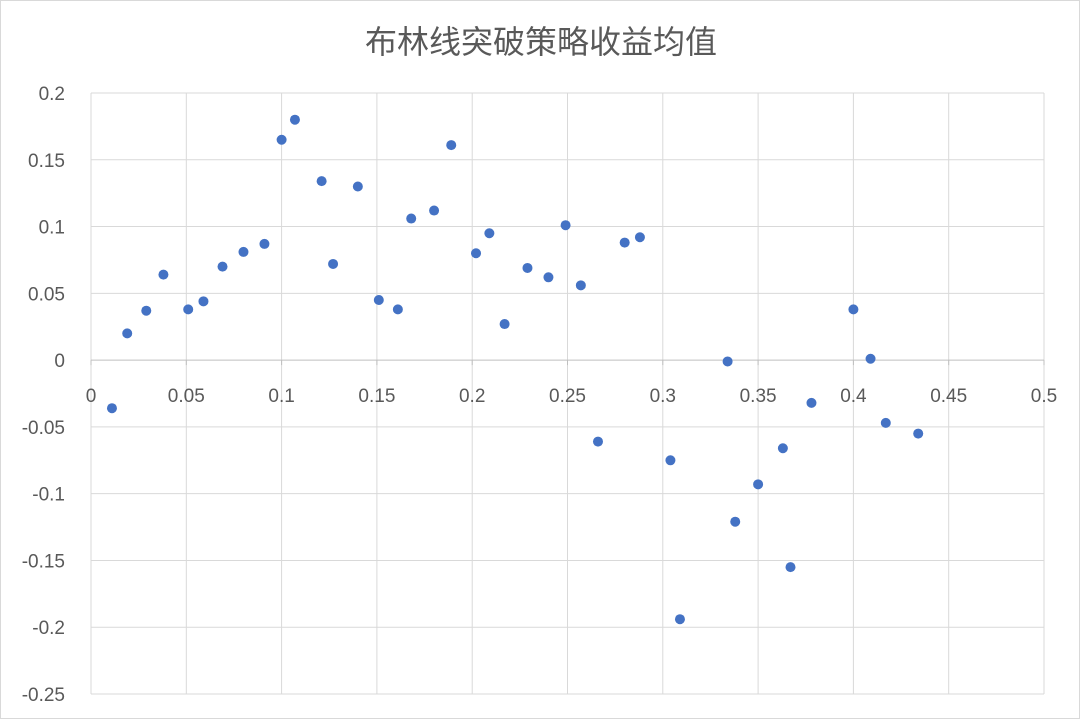  Describe the element at coordinates (853, 396) in the screenshot. I see `x-tick-label: 0.4` at that location.